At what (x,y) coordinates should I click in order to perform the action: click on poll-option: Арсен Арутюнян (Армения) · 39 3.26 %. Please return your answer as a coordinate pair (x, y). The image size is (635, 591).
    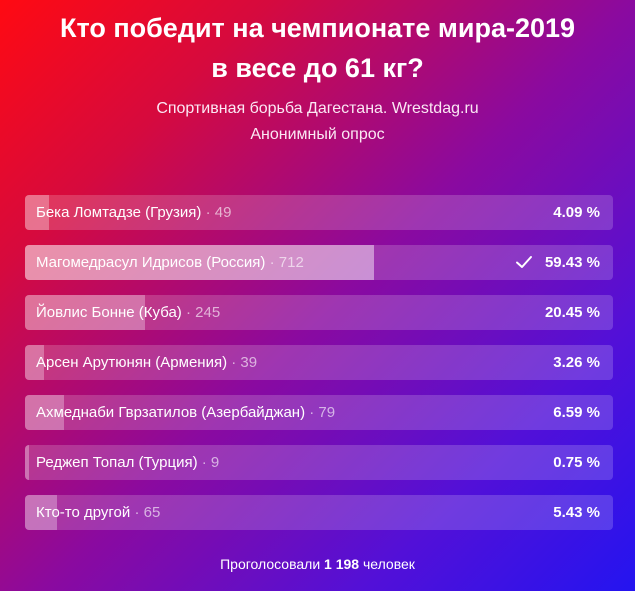
    Looking at the image, I should click on (319, 362).